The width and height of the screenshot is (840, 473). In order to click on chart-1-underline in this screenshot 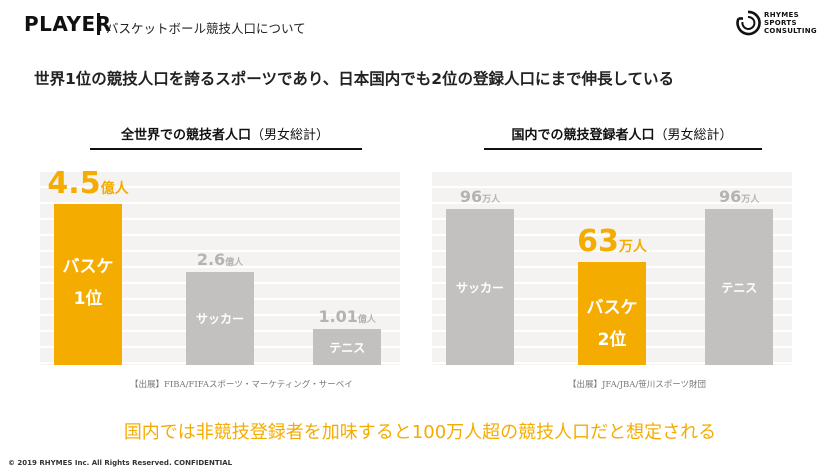, I will do `click(226, 149)`.